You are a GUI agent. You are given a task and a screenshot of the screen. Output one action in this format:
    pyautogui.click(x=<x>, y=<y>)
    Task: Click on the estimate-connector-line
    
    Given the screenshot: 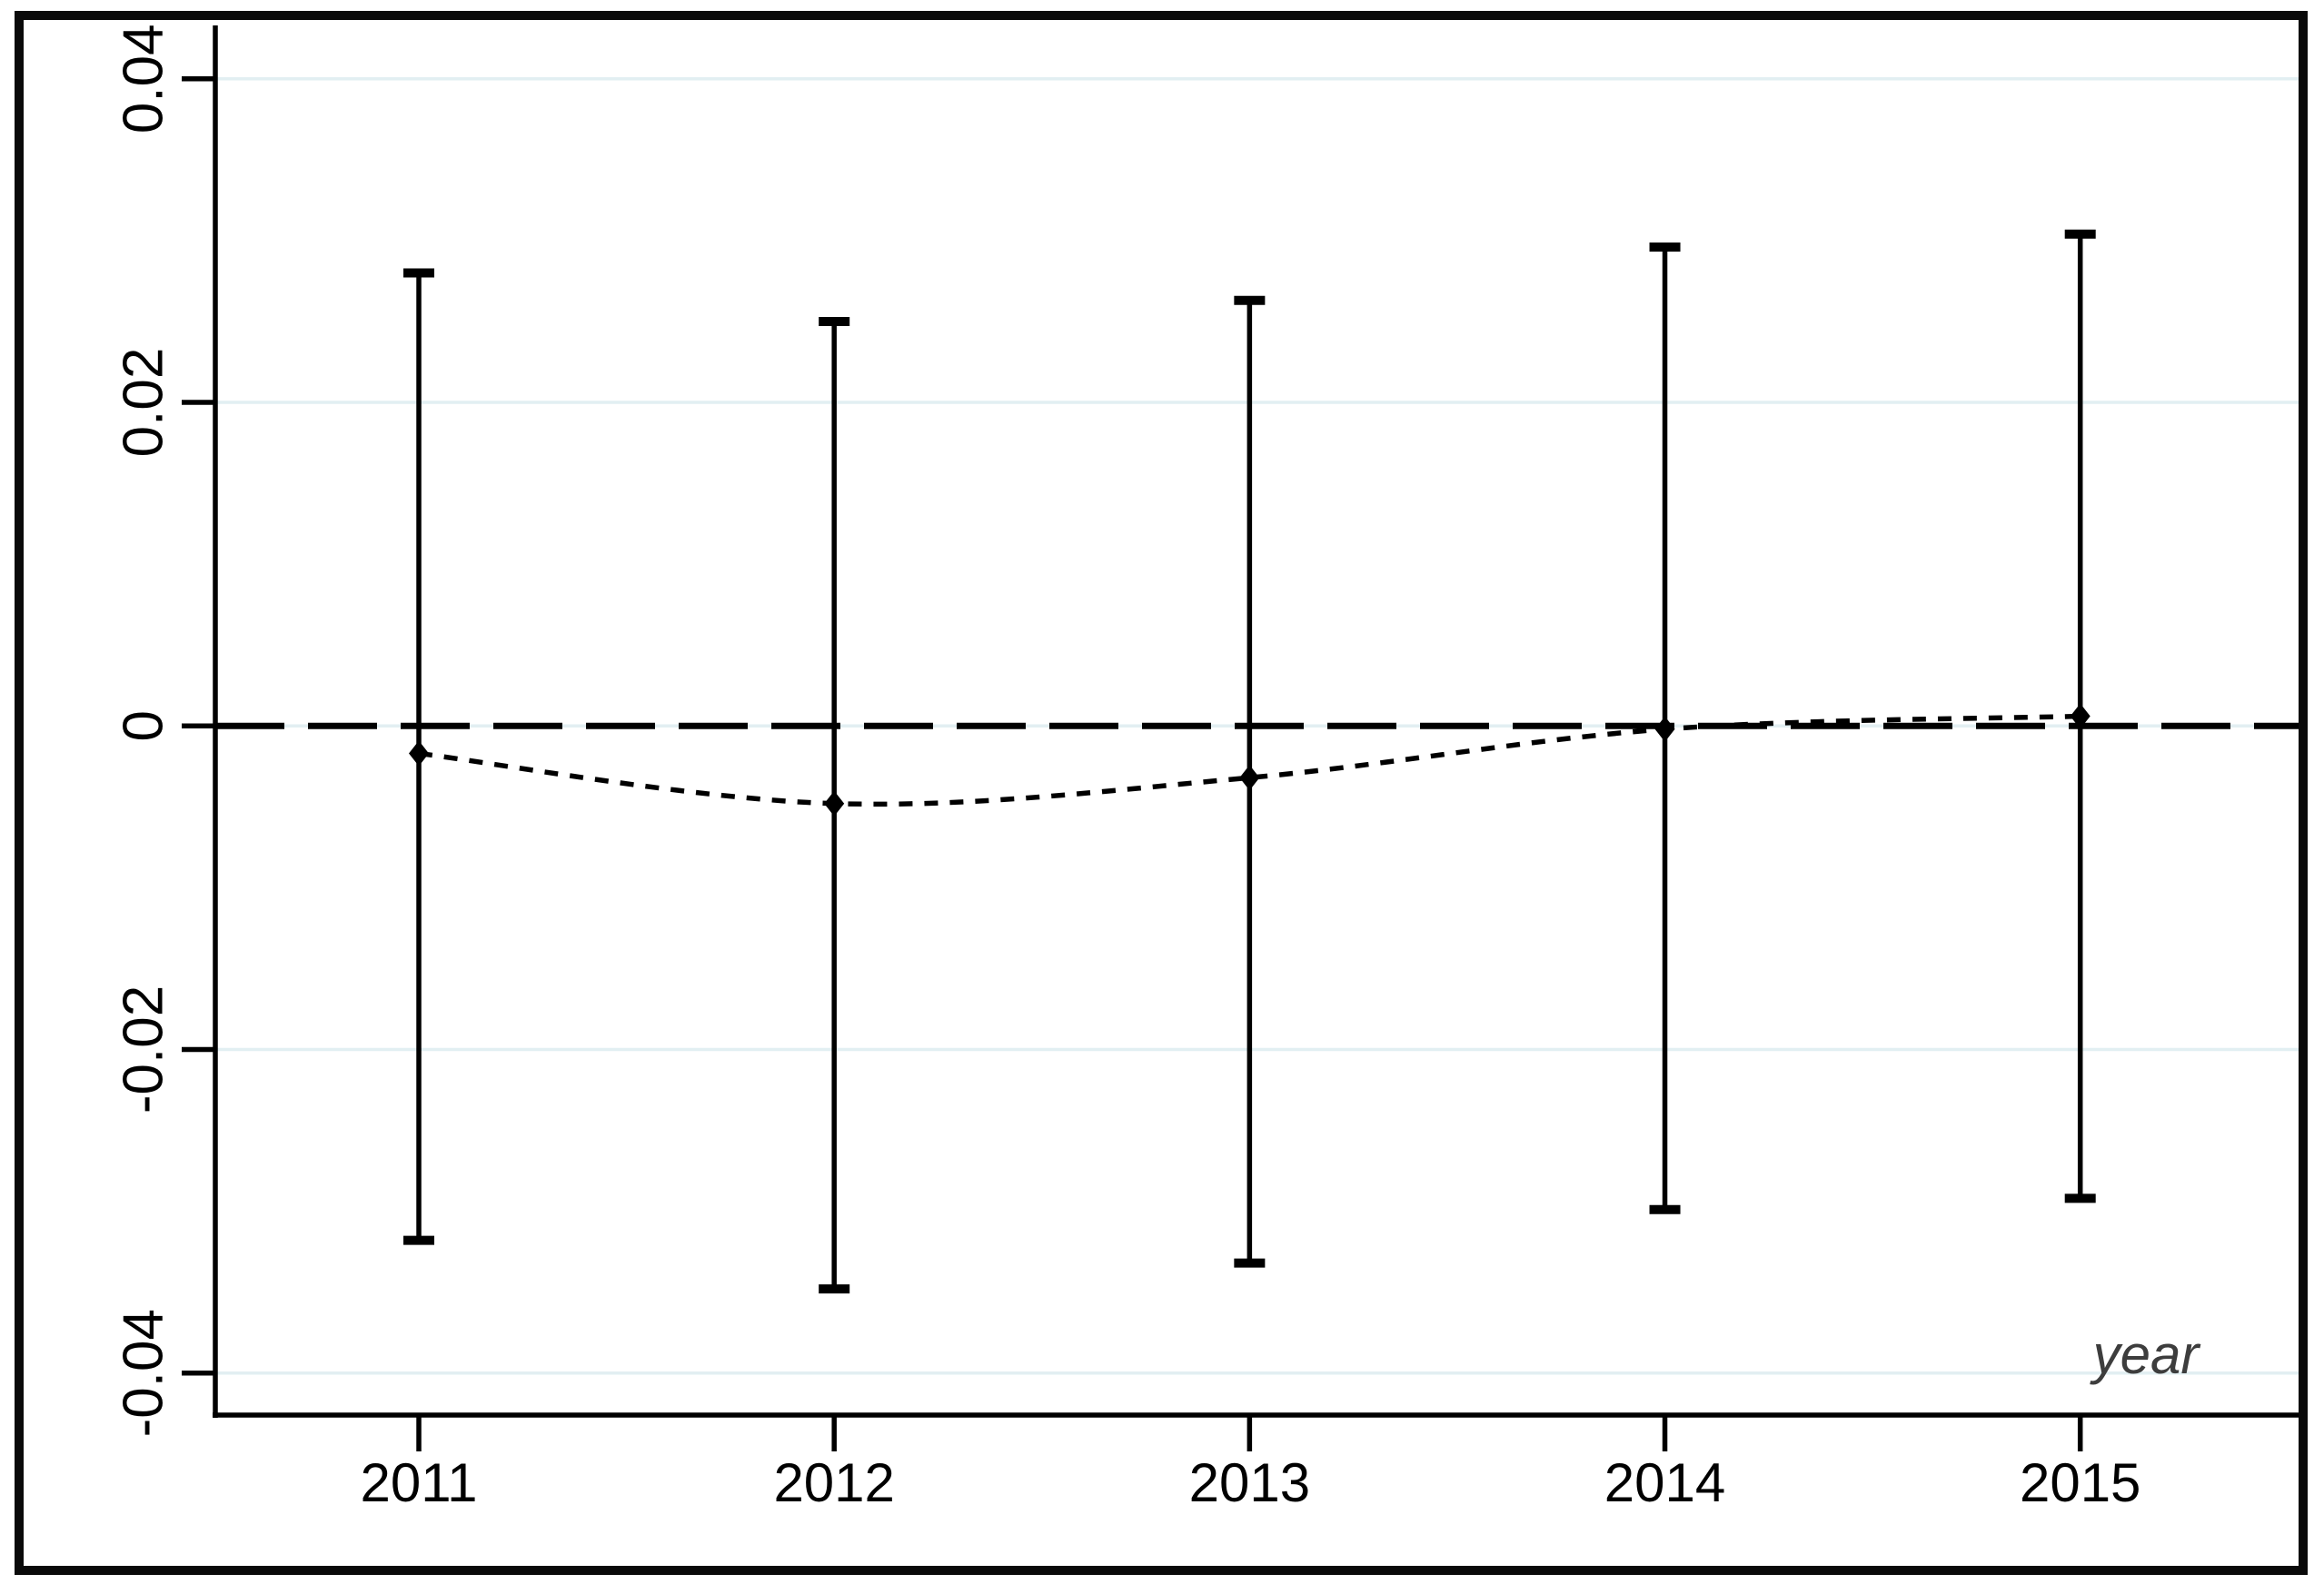 What is the action you would take?
    pyautogui.click(x=1249, y=760)
    